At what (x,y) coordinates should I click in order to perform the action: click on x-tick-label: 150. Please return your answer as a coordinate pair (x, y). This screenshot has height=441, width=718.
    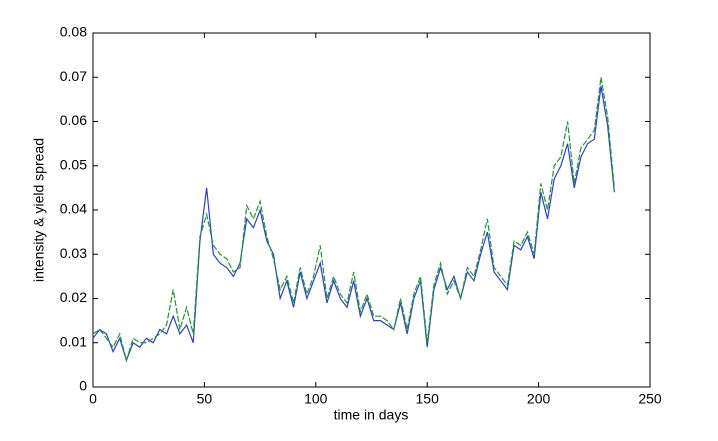
    Looking at the image, I should click on (428, 399).